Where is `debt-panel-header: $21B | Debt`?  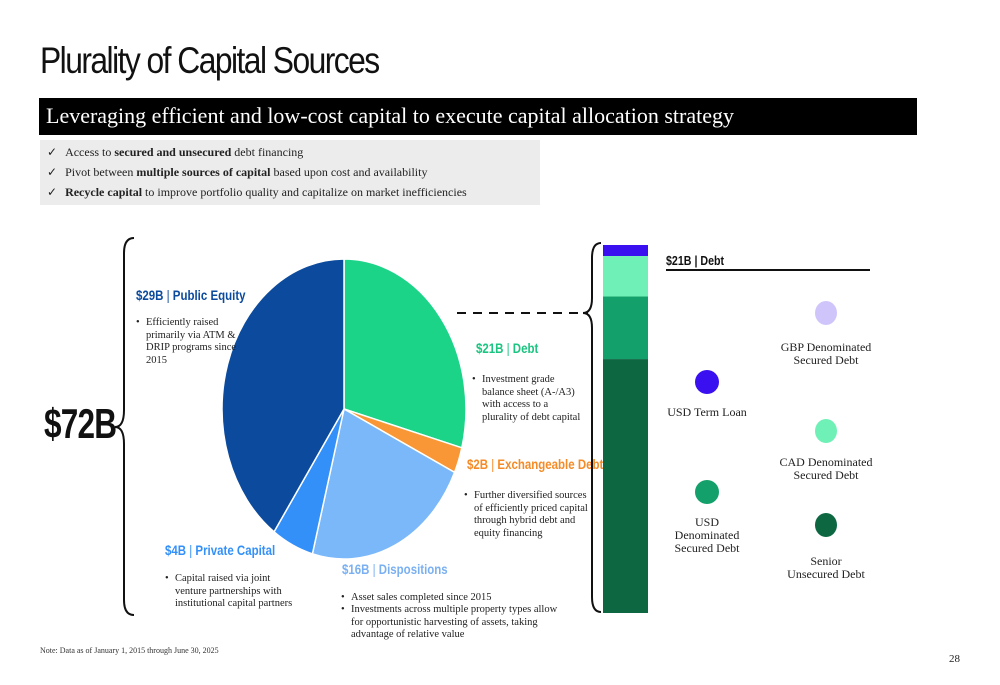
debt-panel-header: $21B | Debt is located at coordinates (695, 260).